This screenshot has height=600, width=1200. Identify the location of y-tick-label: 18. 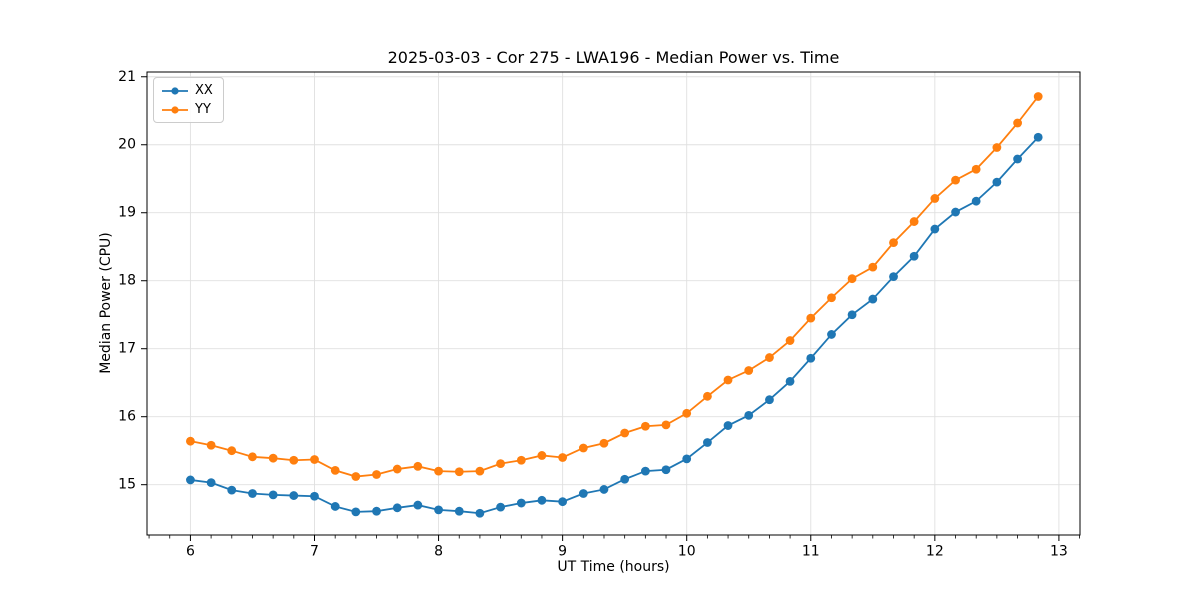
(127, 281).